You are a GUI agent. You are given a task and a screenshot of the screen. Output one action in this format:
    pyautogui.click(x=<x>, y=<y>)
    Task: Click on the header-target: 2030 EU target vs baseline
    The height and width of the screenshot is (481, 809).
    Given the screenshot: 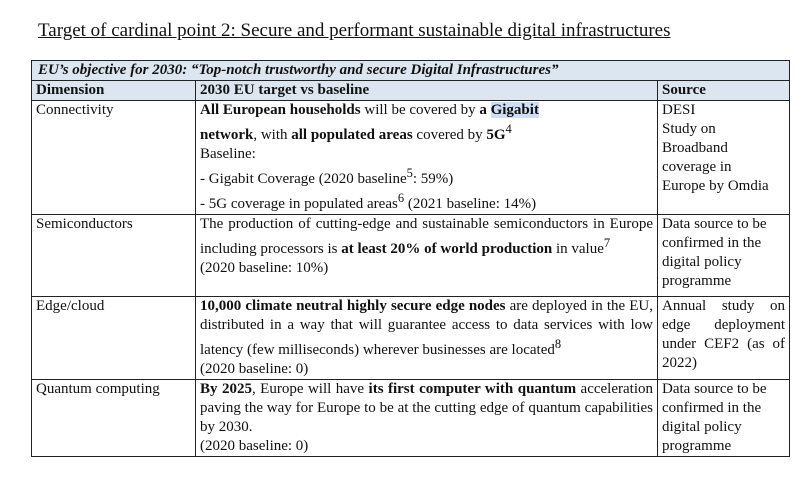 What is the action you would take?
    pyautogui.click(x=426, y=90)
    